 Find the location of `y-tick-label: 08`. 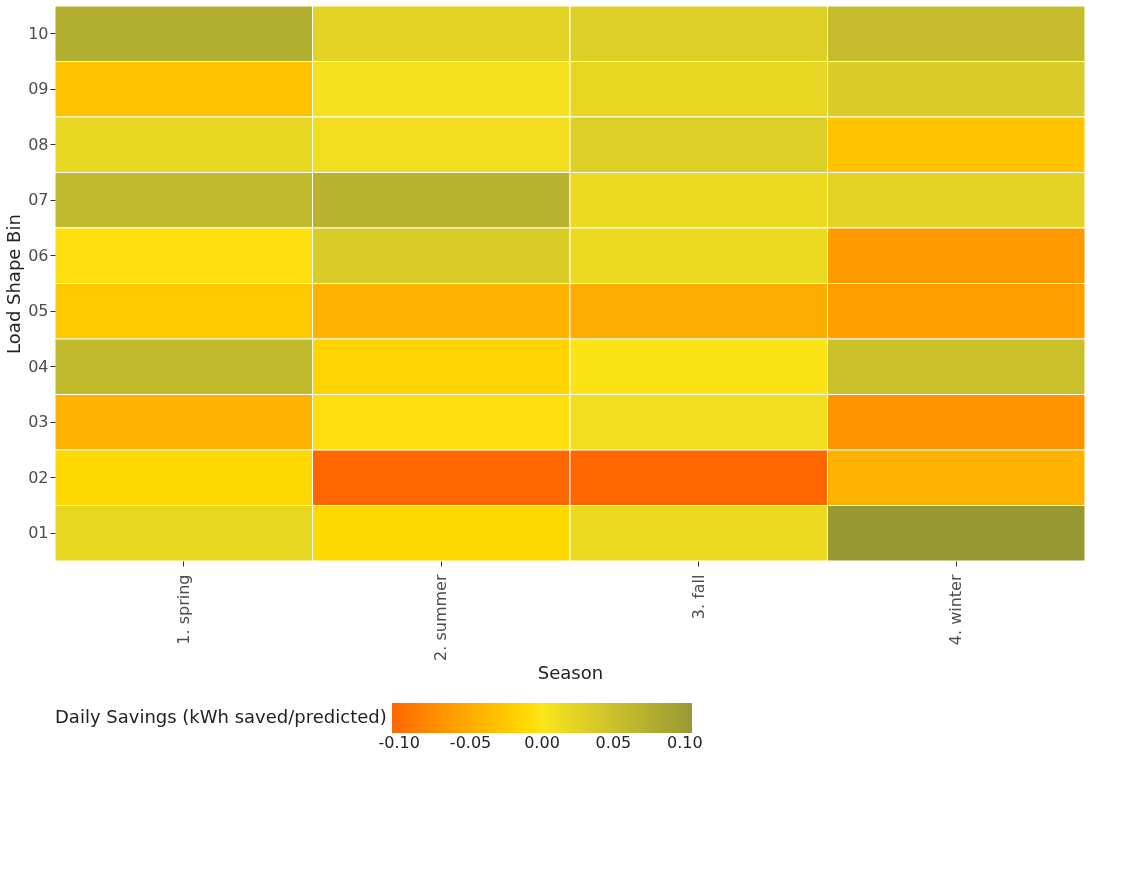

y-tick-label: 08 is located at coordinates (38, 144).